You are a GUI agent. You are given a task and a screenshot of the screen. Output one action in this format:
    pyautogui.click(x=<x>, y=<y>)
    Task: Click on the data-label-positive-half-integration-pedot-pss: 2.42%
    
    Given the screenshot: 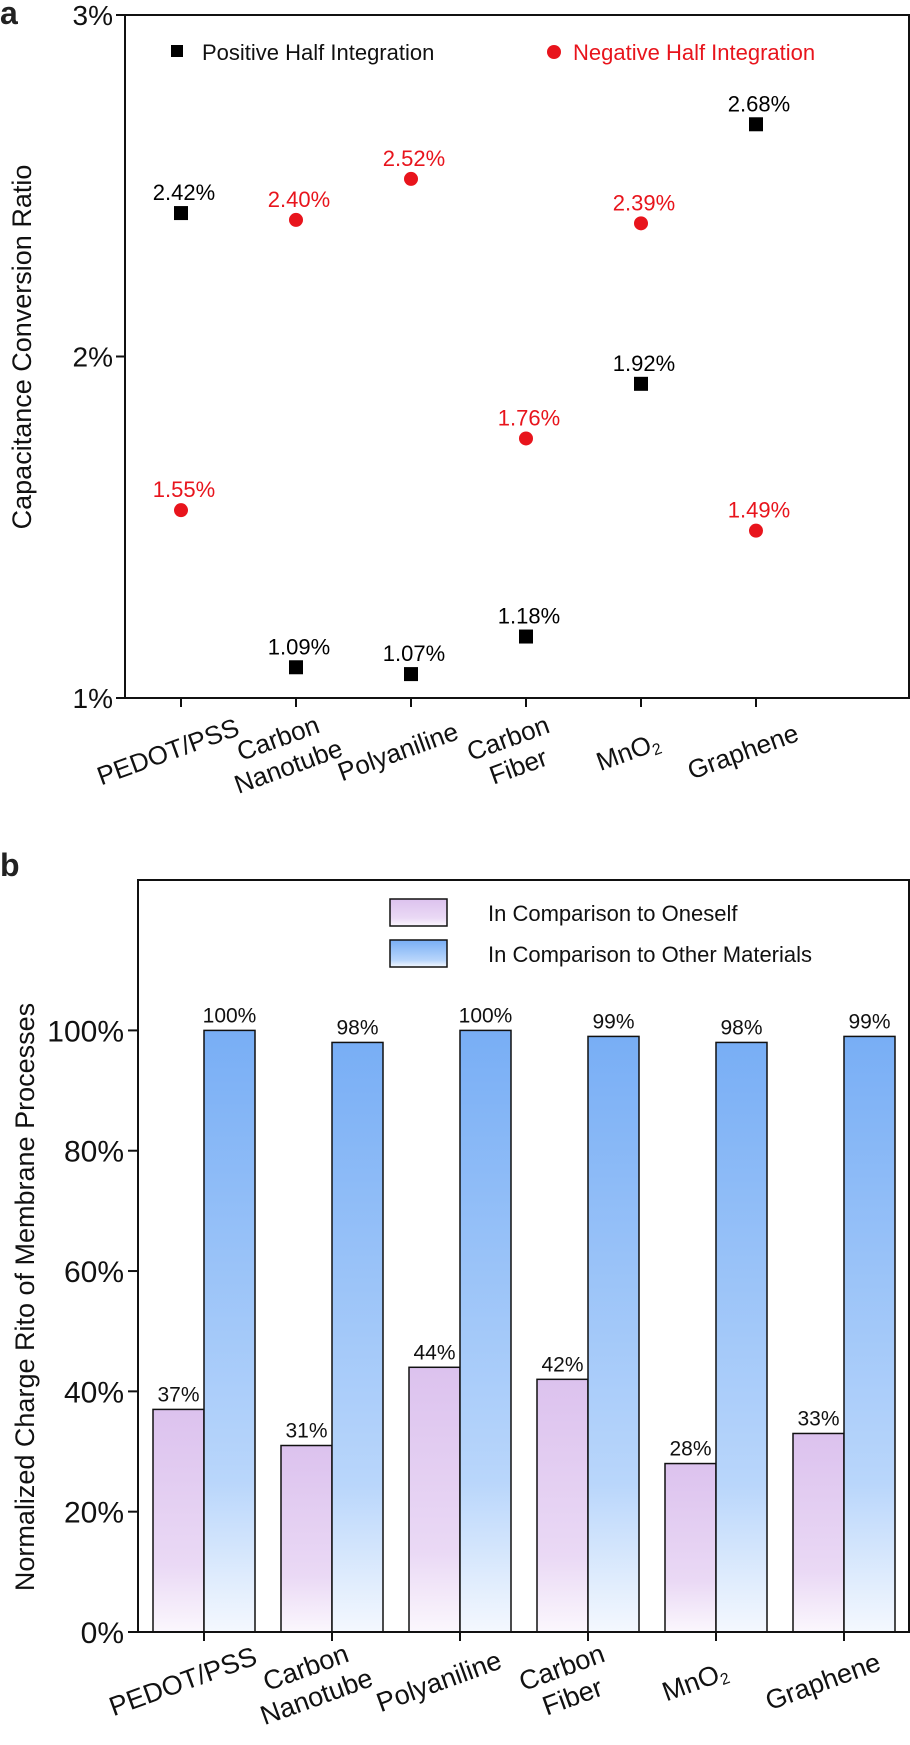 What is the action you would take?
    pyautogui.click(x=184, y=192)
    